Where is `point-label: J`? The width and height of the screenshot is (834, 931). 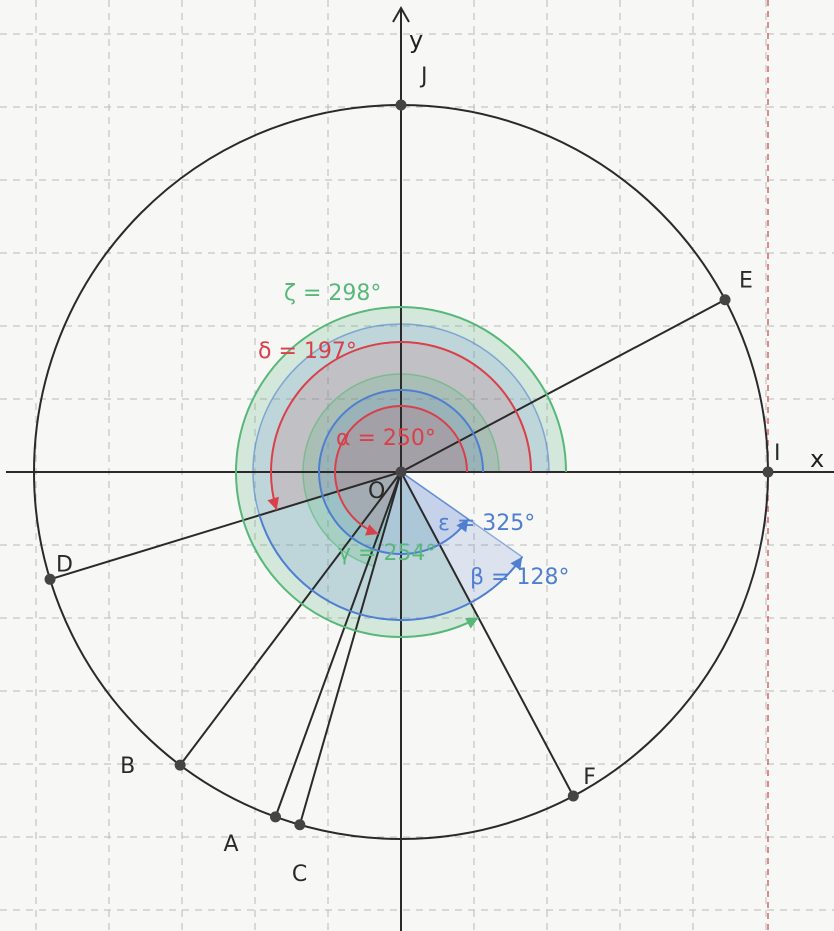 point-label: J is located at coordinates (423, 76).